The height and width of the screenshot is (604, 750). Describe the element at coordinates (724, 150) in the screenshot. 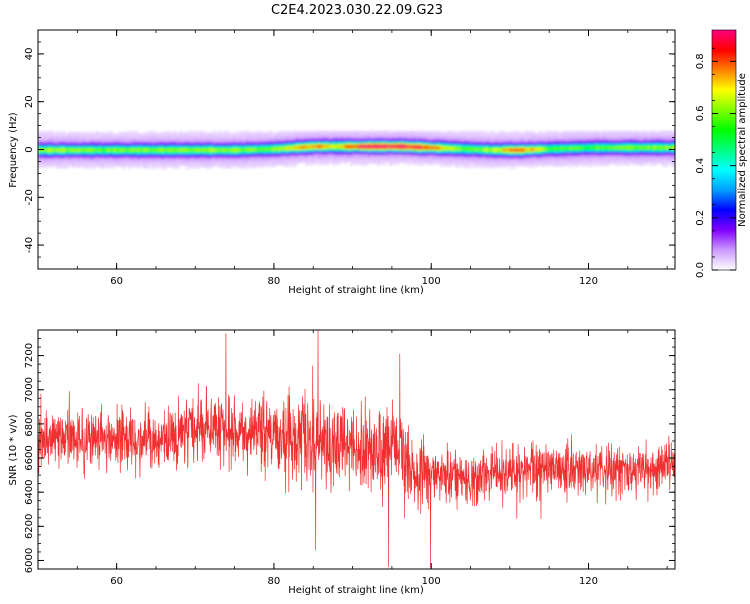

I see `colorbar-gradient` at that location.